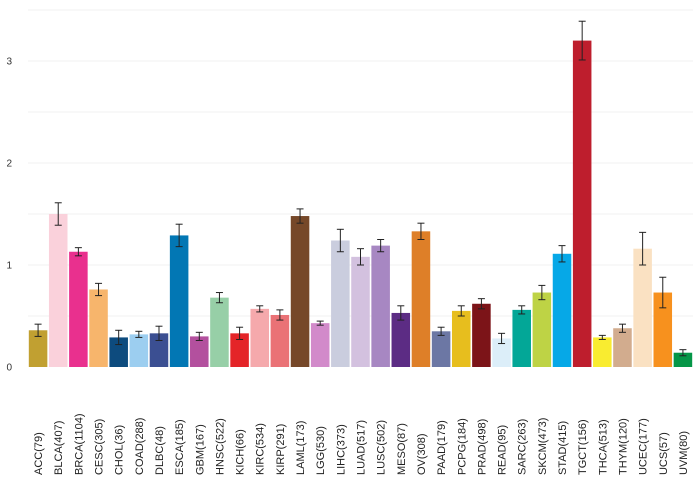 The height and width of the screenshot is (485, 700). I want to click on x-tick-label: LAML(173), so click(301, 448).